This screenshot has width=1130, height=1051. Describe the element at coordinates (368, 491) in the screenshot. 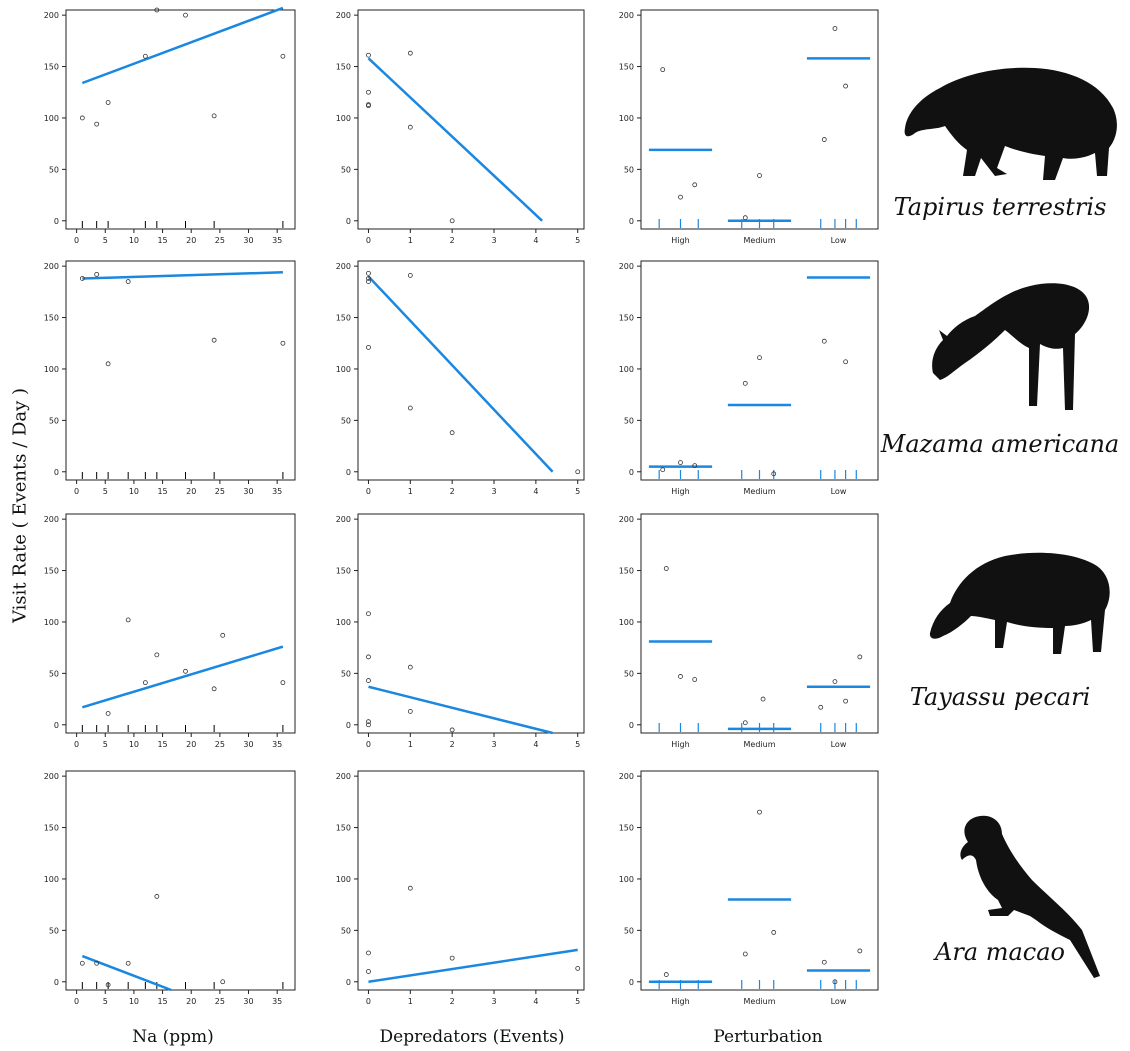

I see `panel-1-1-x-tick-label: 0` at that location.